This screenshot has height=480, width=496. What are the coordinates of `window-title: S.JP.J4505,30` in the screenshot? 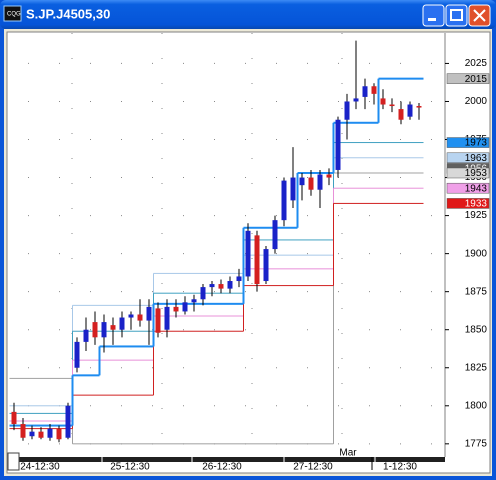 It's located at (68, 13).